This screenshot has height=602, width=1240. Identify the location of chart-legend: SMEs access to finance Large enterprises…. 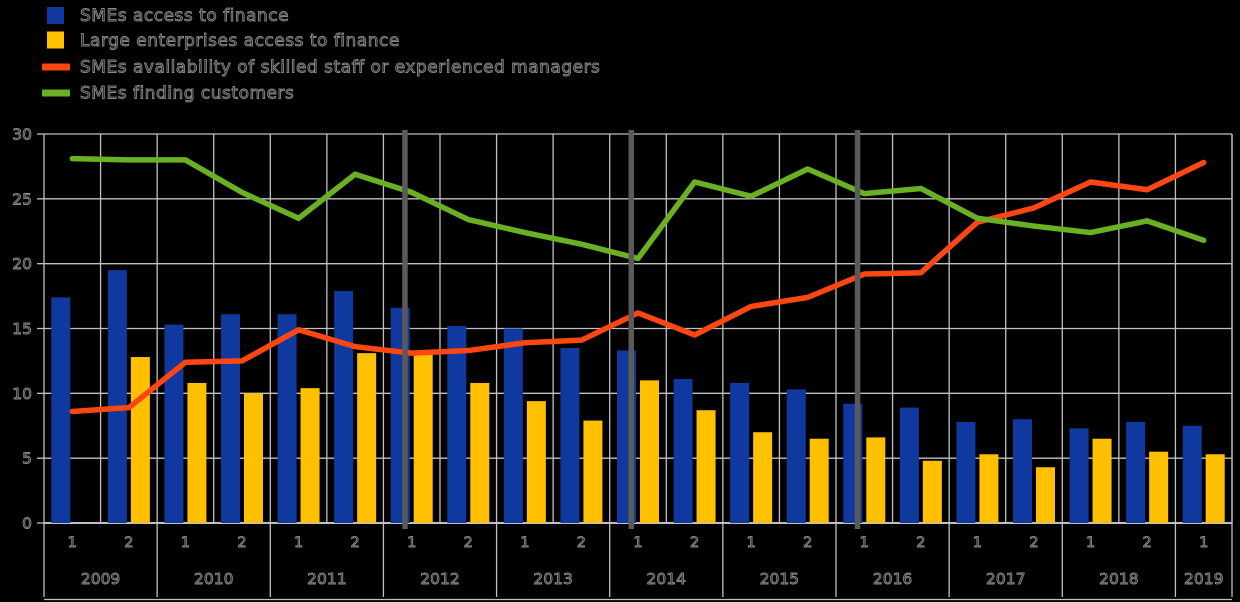
(321, 55).